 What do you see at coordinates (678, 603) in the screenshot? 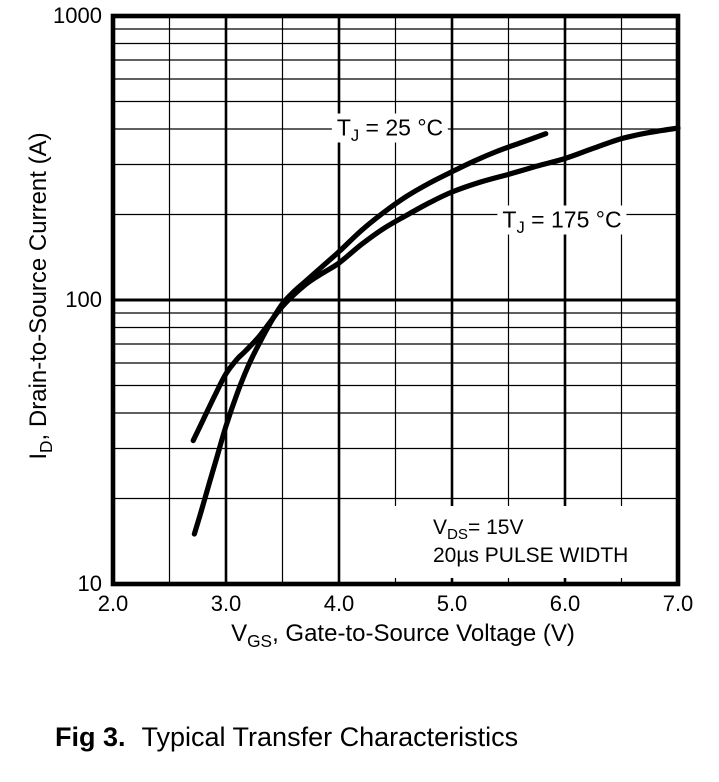
I see `x-tick-label: 7.0` at bounding box center [678, 603].